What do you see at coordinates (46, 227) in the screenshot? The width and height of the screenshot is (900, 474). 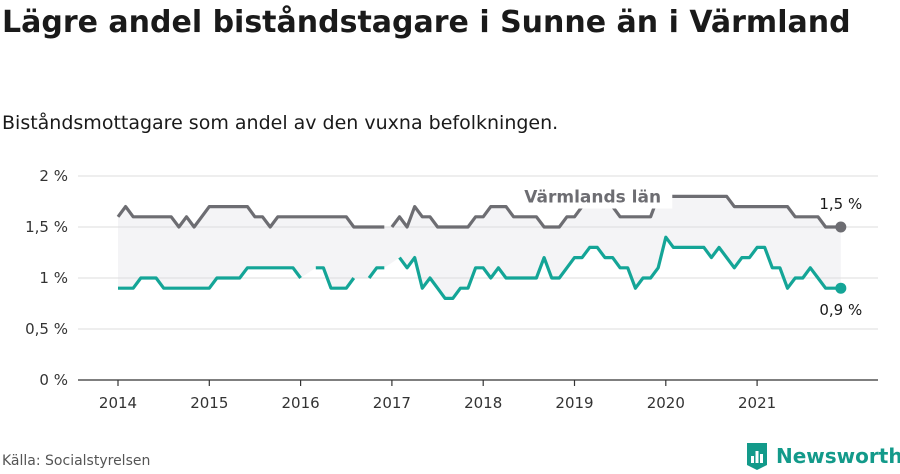 I see `y-tick-label: 1,5 %` at bounding box center [46, 227].